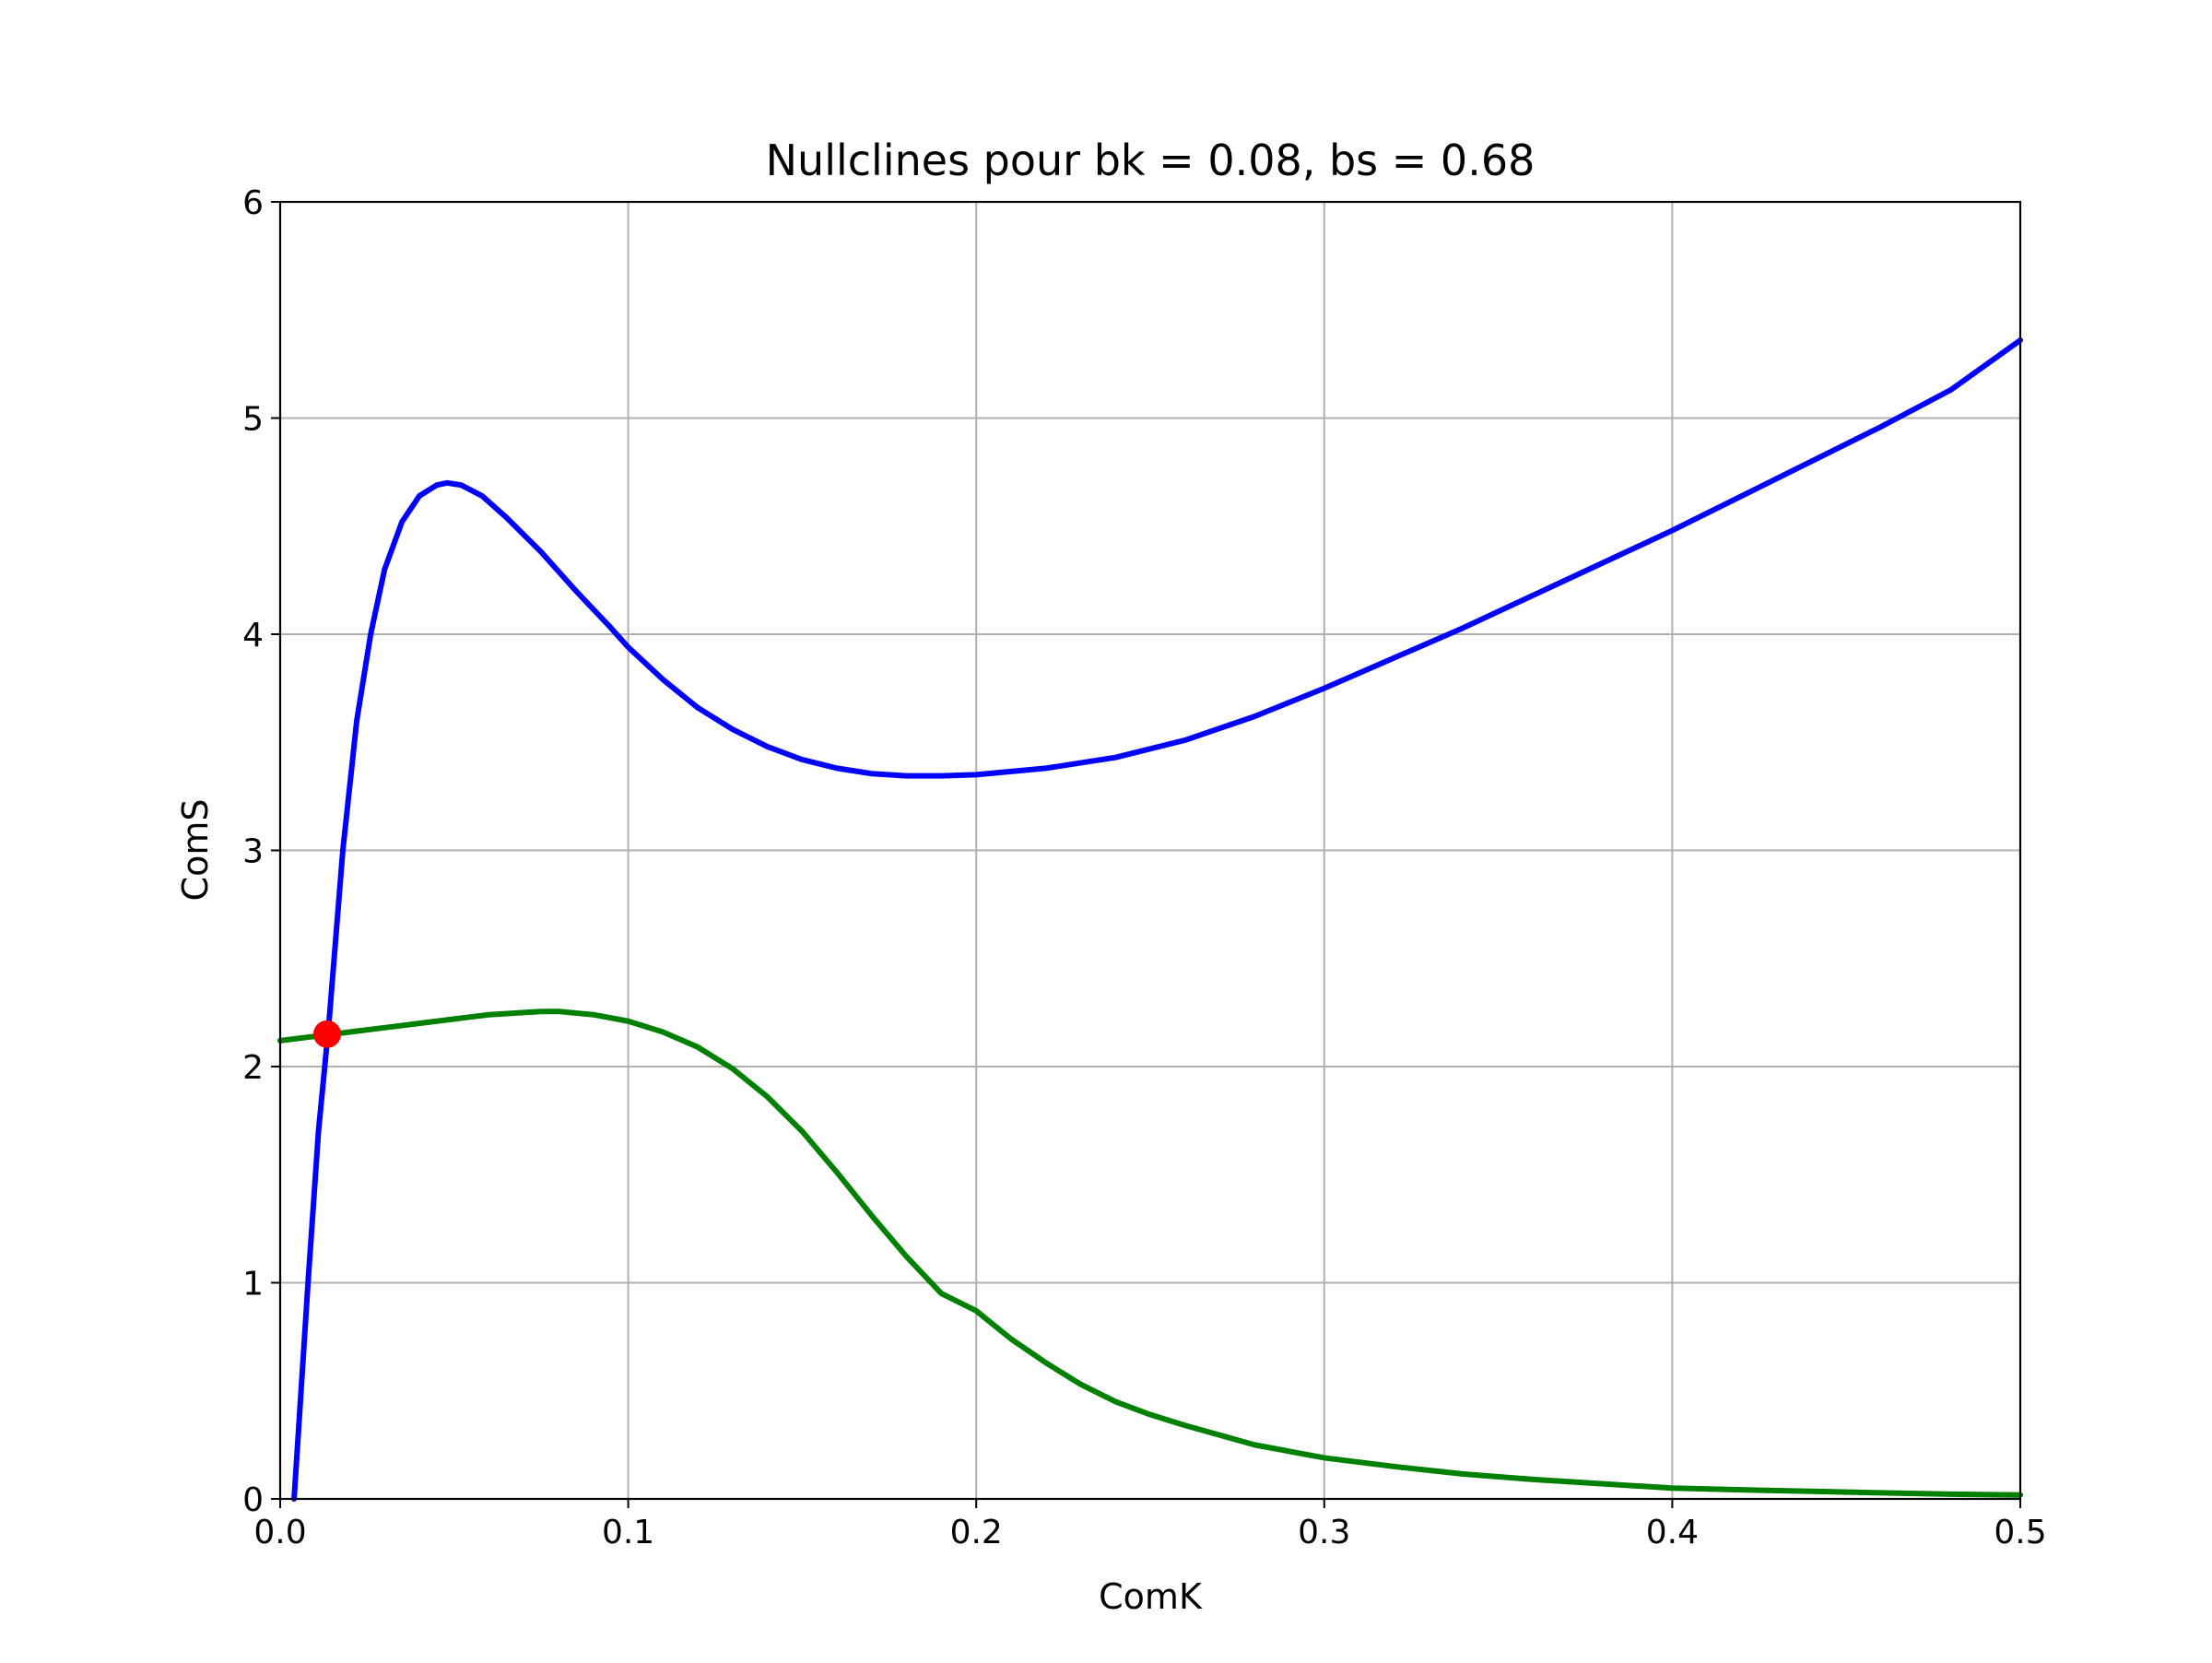 The image size is (2212, 1663). I want to click on y-tick-label: 1, so click(253, 1284).